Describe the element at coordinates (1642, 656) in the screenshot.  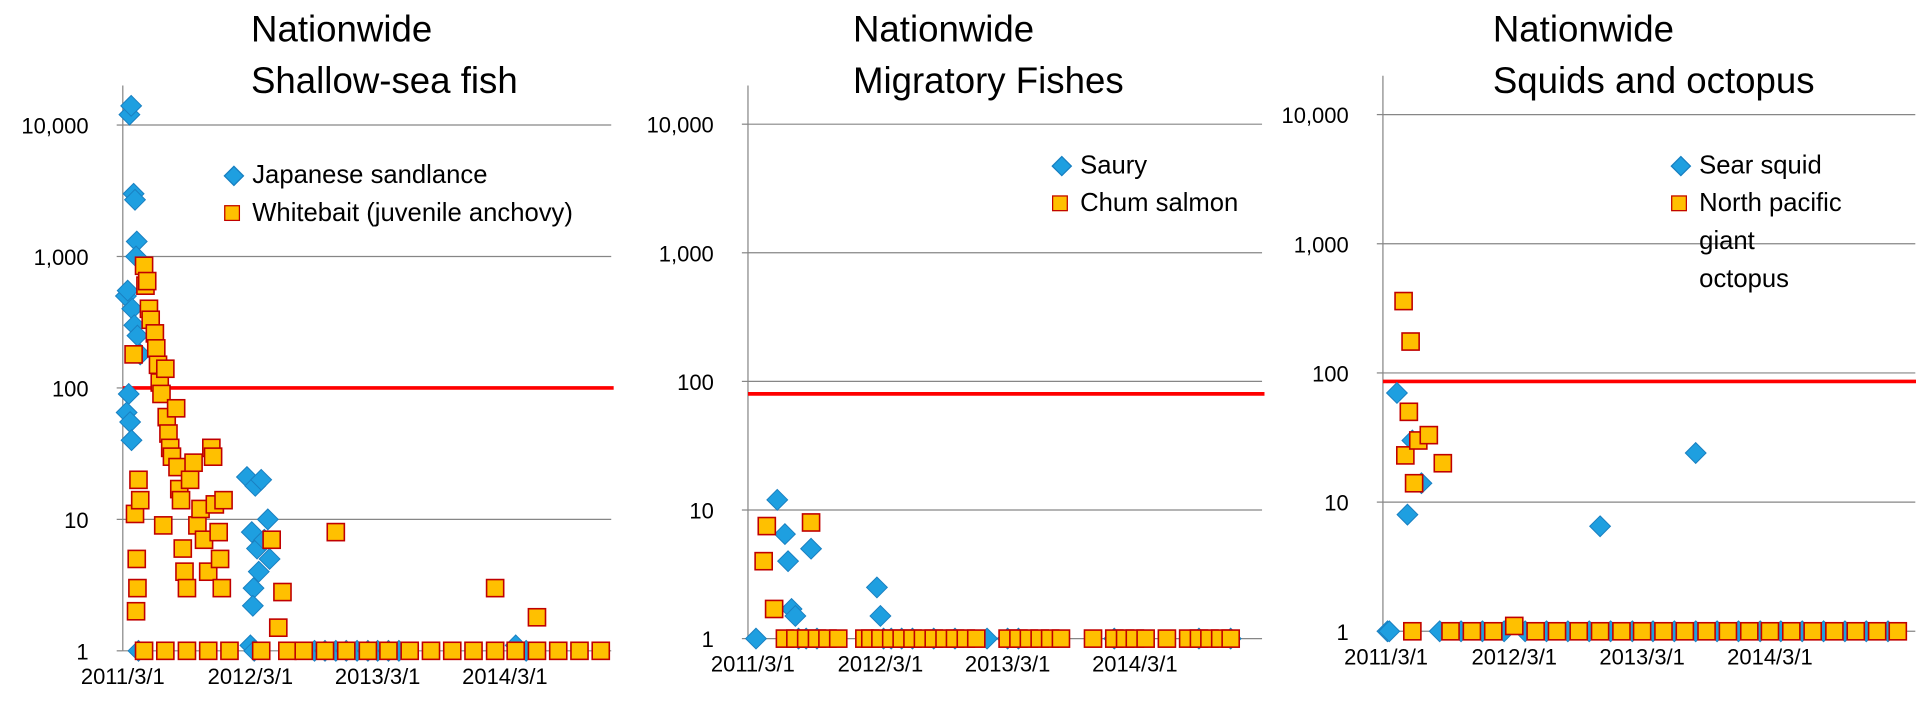
I see `x-tick-label: 2013/3/1` at that location.